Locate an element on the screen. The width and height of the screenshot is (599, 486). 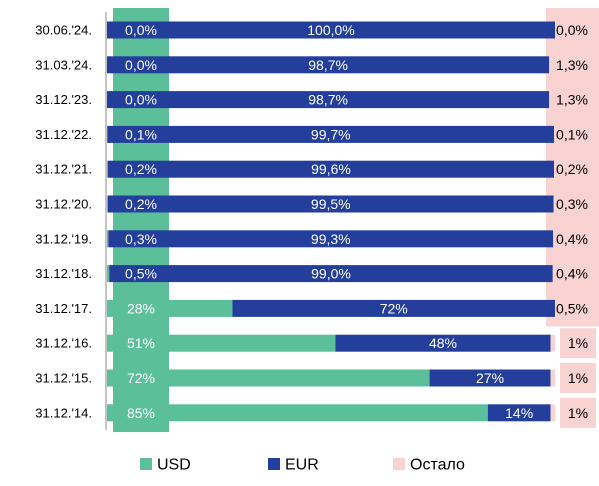
value-label: 99,7% is located at coordinates (331, 134).